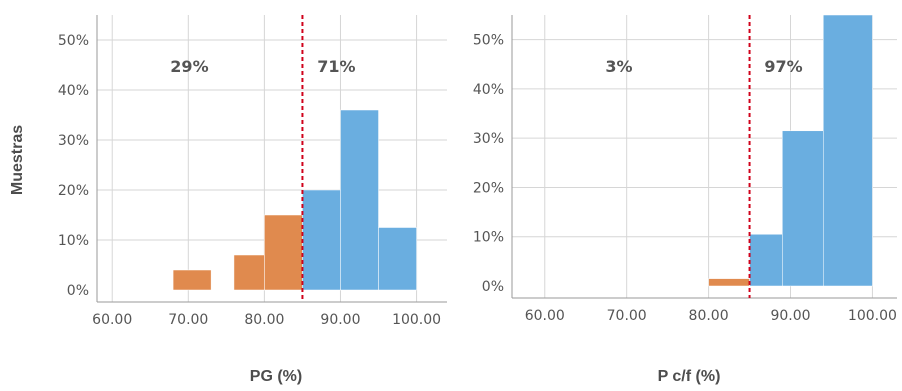 The height and width of the screenshot is (391, 902). Describe the element at coordinates (276, 376) in the screenshot. I see `x-axis-label-pg: PG (%)` at that location.